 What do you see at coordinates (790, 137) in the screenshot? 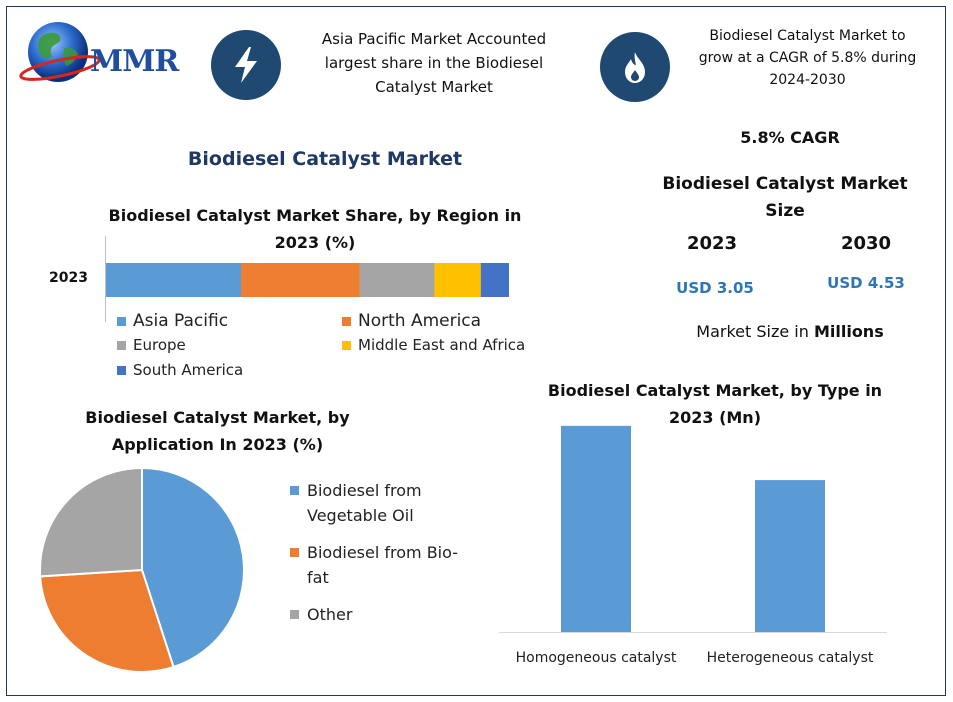
I see `cagr-label: 5.8% CAGR` at bounding box center [790, 137].